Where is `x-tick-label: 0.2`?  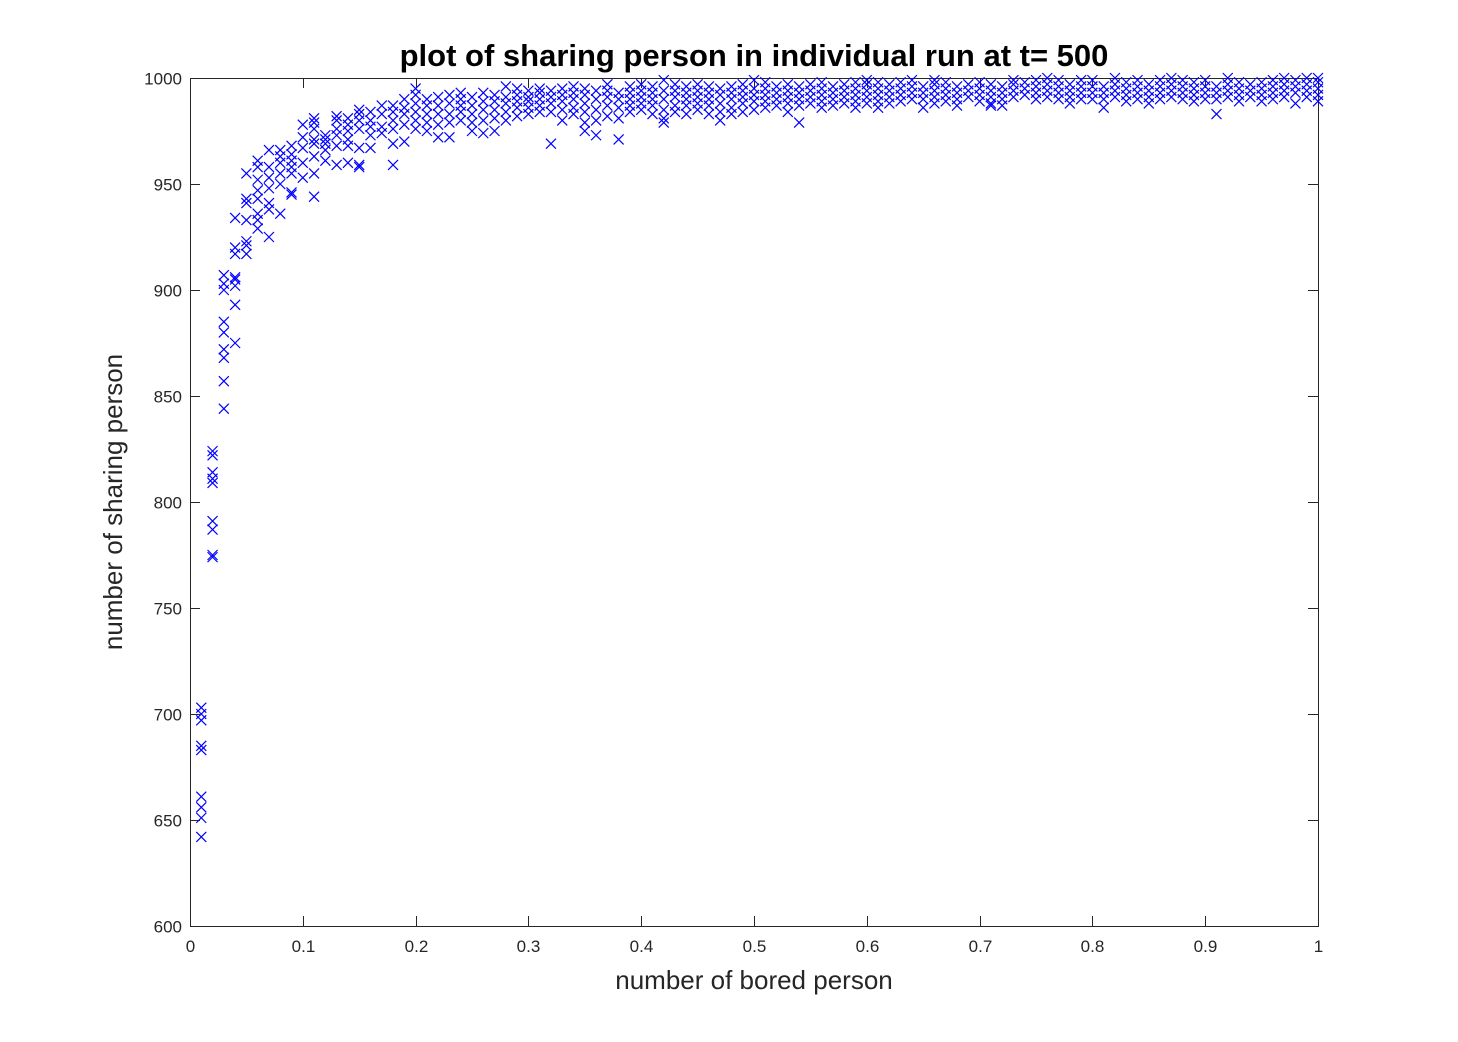
x-tick-label: 0.2 is located at coordinates (417, 946).